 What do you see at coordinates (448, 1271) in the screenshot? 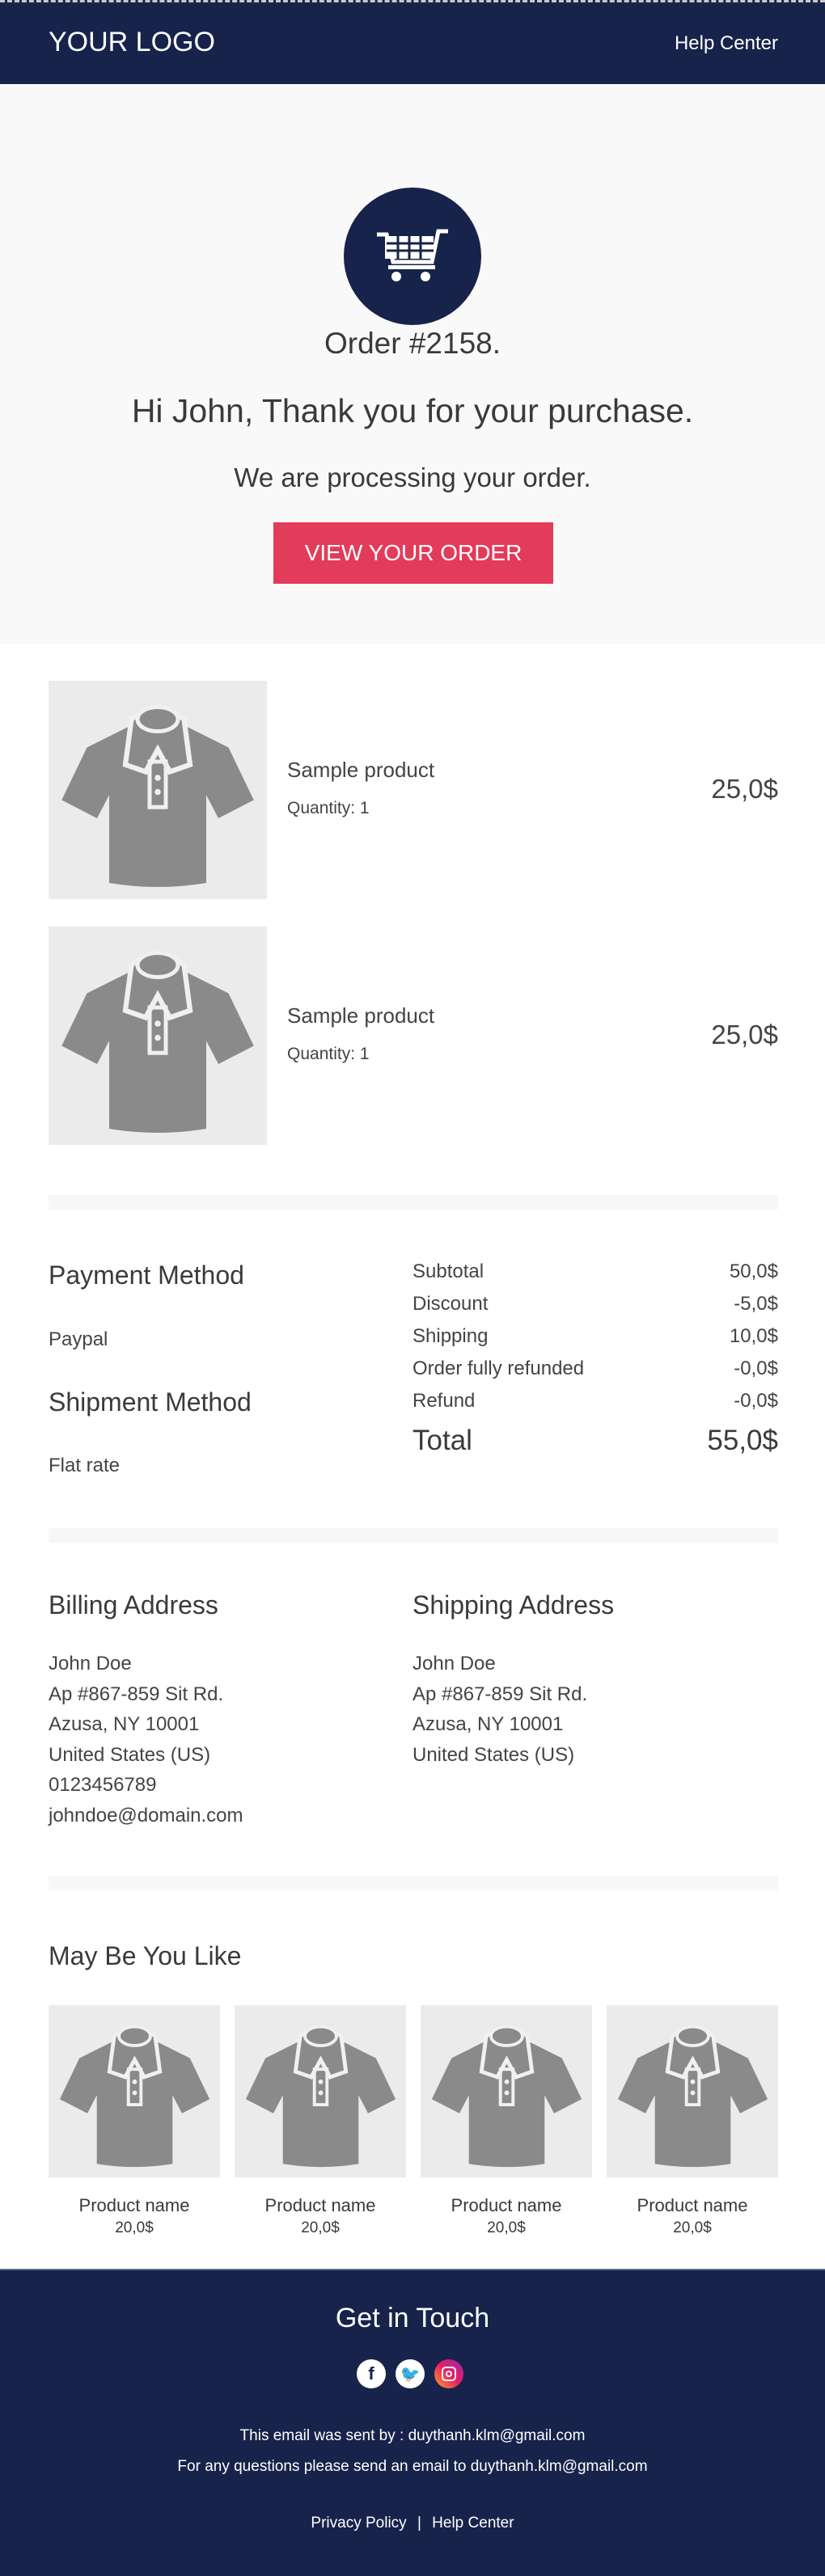
I see `summary-label: Subtotal` at bounding box center [448, 1271].